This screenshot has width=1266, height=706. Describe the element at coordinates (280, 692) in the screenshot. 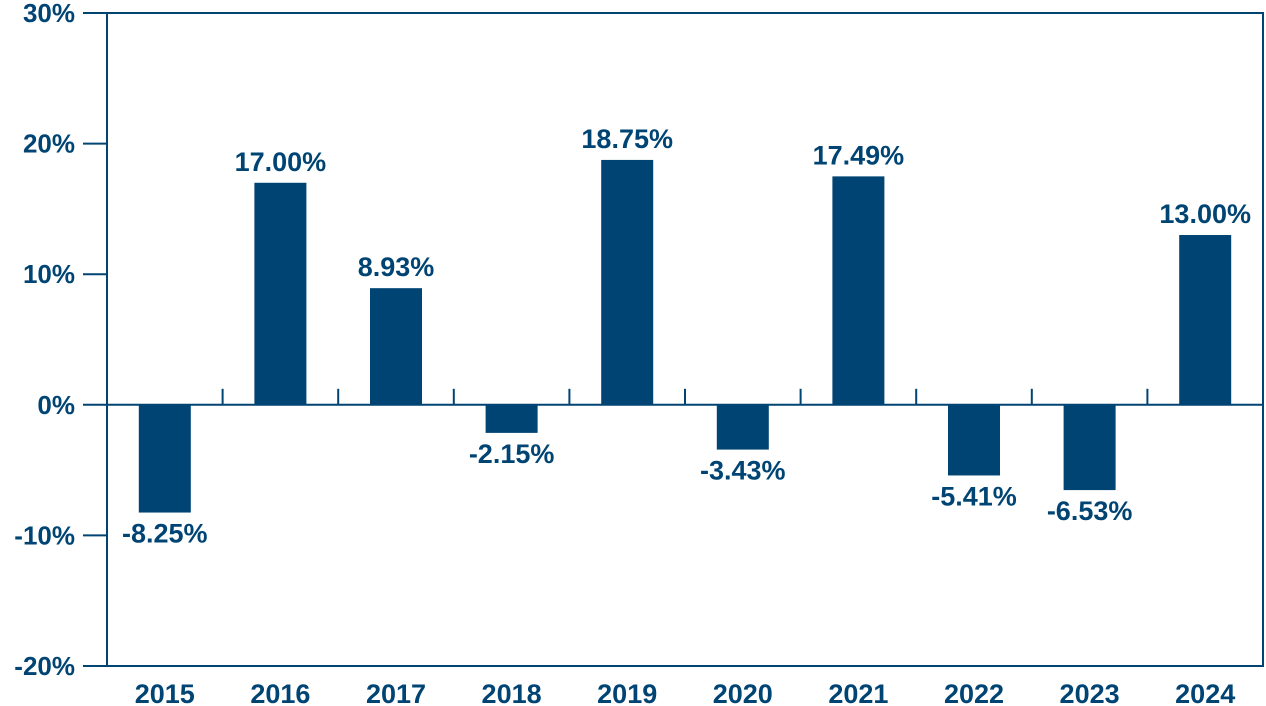

I see `x-tick-label: 2016` at that location.